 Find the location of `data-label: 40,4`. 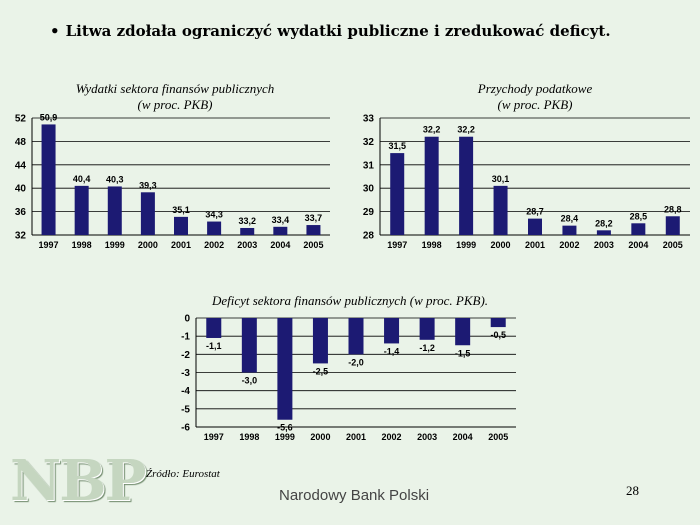

data-label: 40,4 is located at coordinates (82, 179).